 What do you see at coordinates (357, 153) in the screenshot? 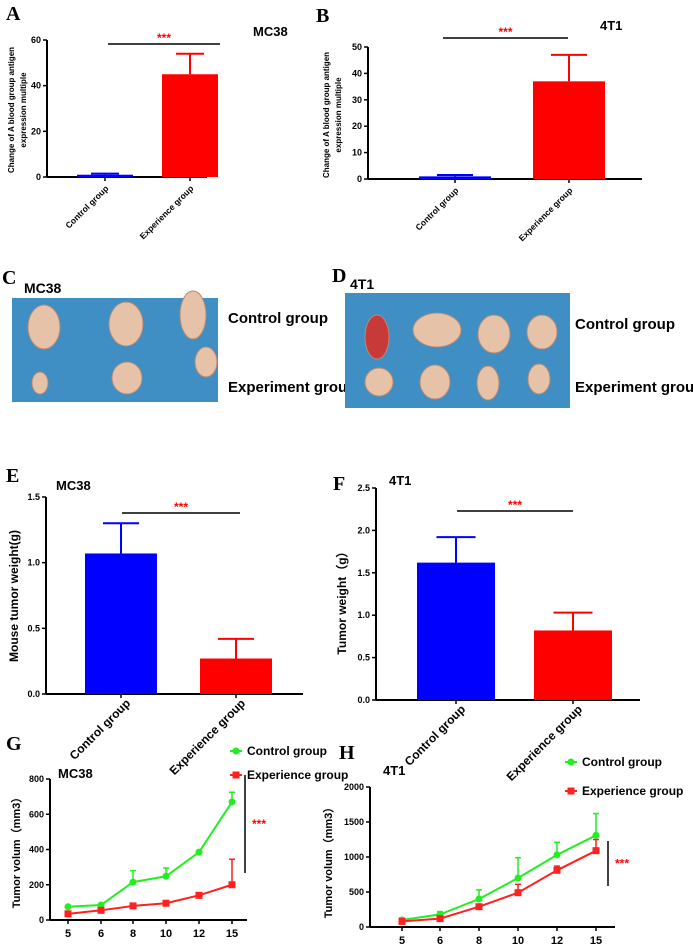
I see `y-tick-label: 10` at bounding box center [357, 153].